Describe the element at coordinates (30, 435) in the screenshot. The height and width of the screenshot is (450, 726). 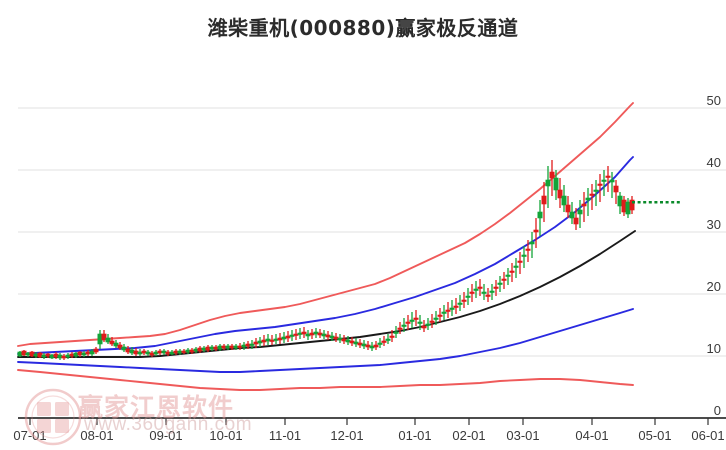
I see `x-tick-label-07-01: 07-01` at that location.